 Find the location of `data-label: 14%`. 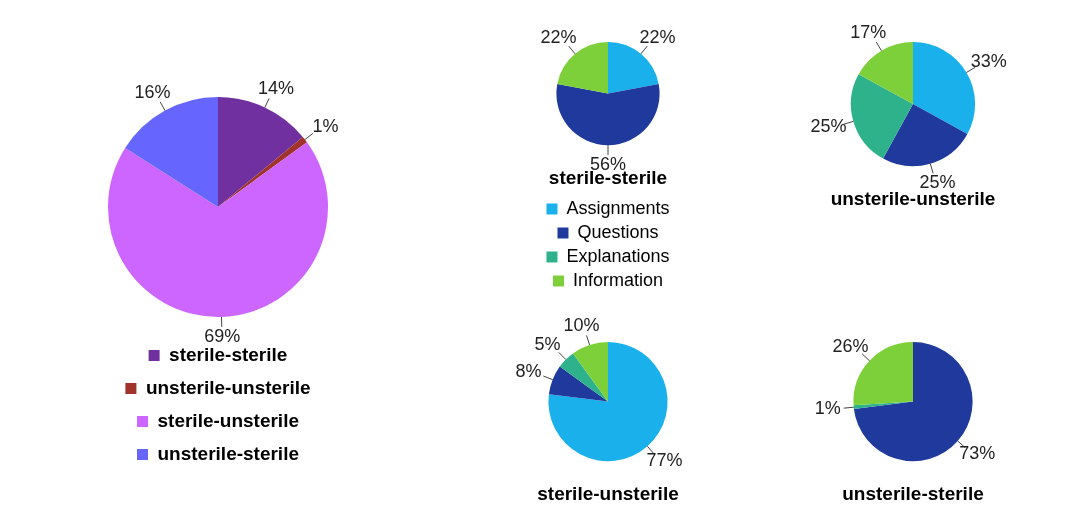

data-label: 14% is located at coordinates (275, 88).